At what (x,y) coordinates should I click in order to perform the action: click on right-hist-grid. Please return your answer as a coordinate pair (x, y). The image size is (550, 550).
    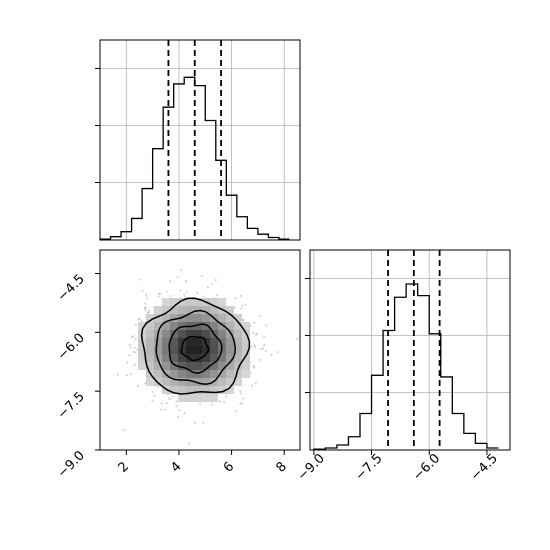
    Looking at the image, I should click on (410, 350).